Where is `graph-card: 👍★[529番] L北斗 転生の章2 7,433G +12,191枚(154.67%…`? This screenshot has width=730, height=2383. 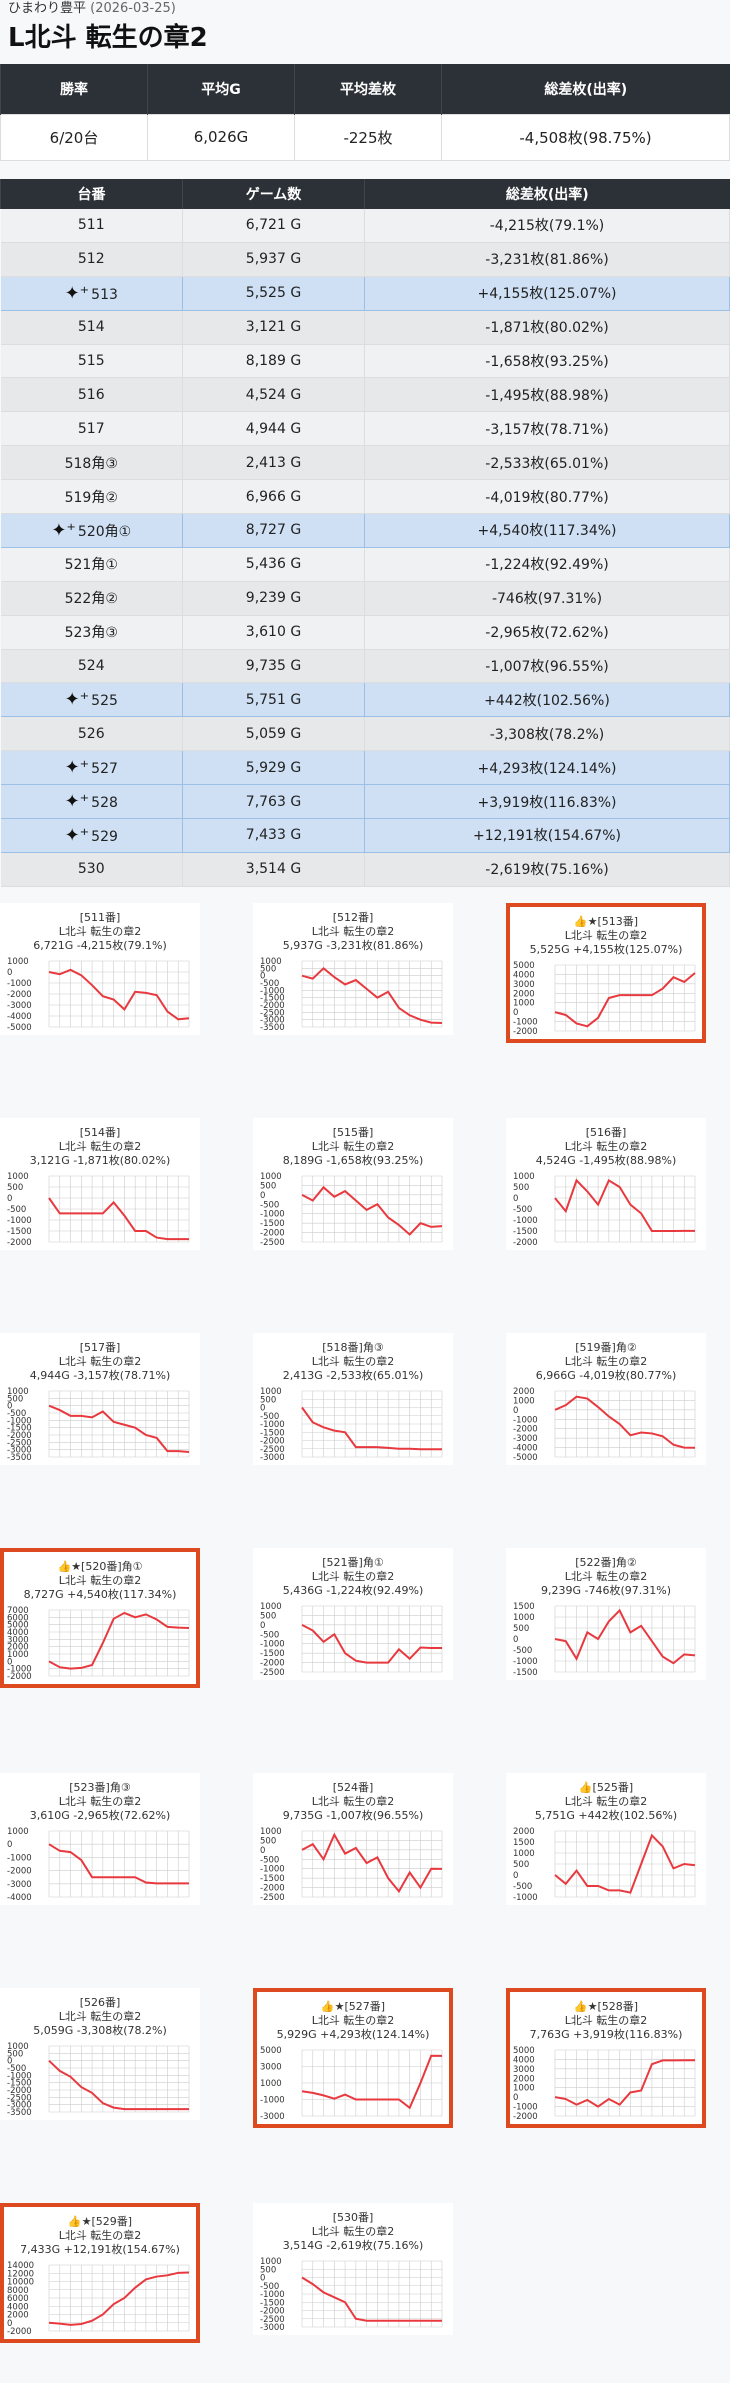 graph-card: 👍★[529番] L北斗 転生の章2 7,433G +12,191枚(154.67%… is located at coordinates (100, 2272).